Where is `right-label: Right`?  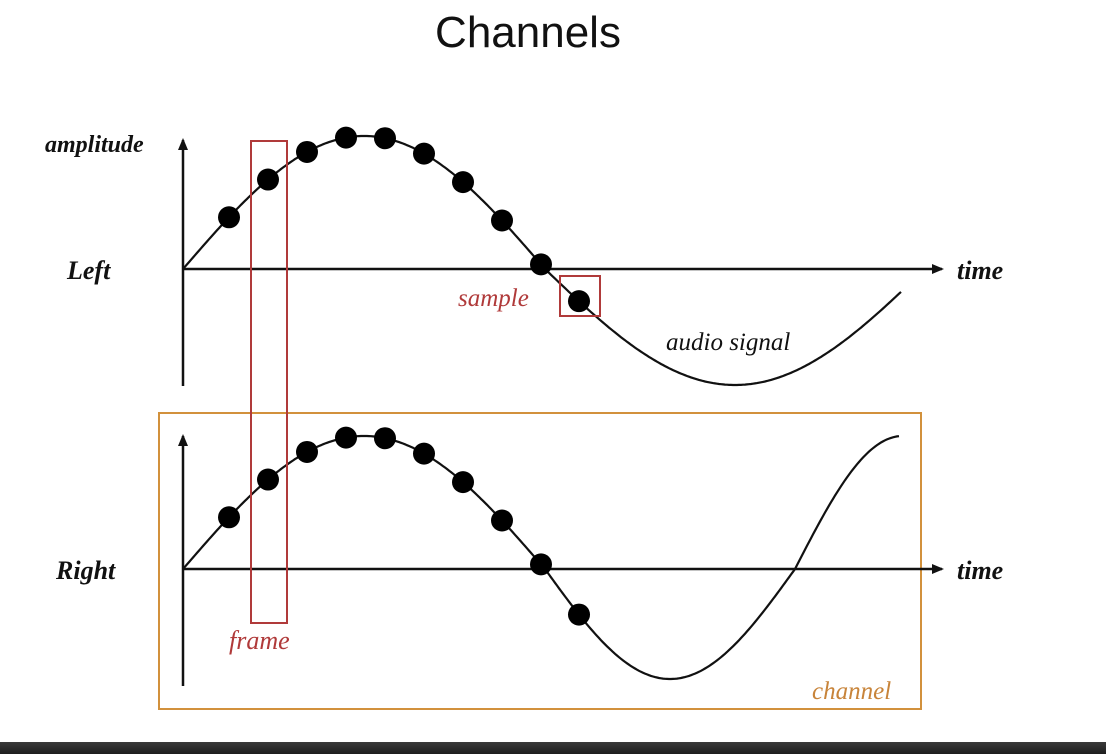
right-label: Right is located at coordinates (85, 570).